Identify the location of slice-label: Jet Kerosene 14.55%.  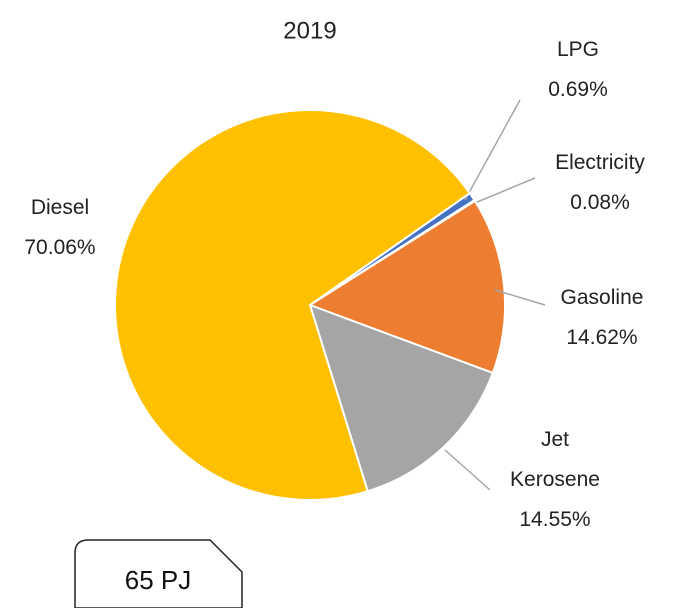
(555, 480).